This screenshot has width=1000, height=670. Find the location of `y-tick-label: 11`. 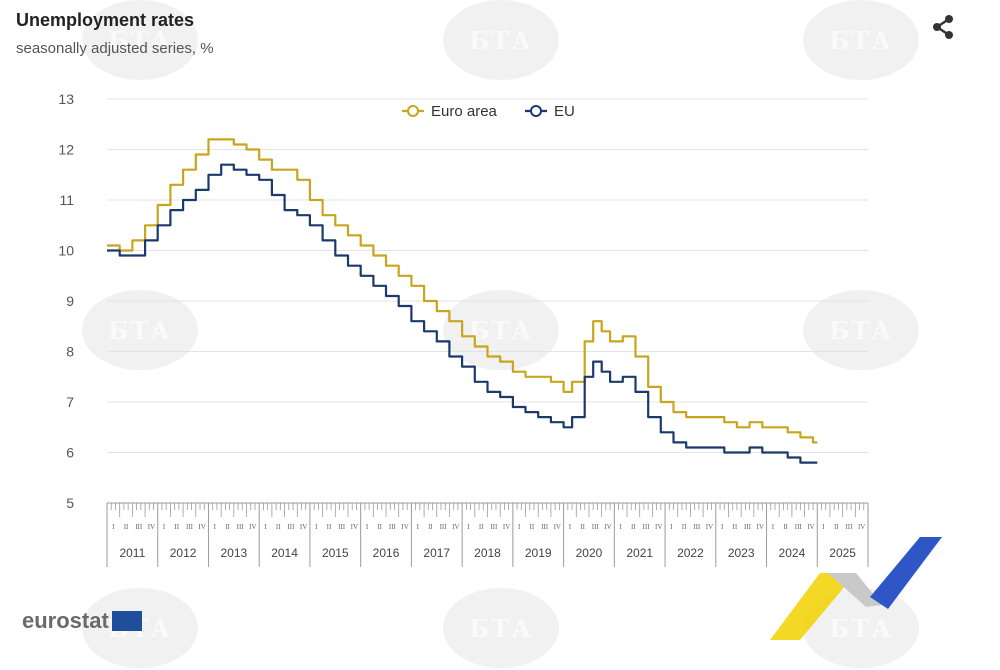

y-tick-label: 11 is located at coordinates (66, 200).